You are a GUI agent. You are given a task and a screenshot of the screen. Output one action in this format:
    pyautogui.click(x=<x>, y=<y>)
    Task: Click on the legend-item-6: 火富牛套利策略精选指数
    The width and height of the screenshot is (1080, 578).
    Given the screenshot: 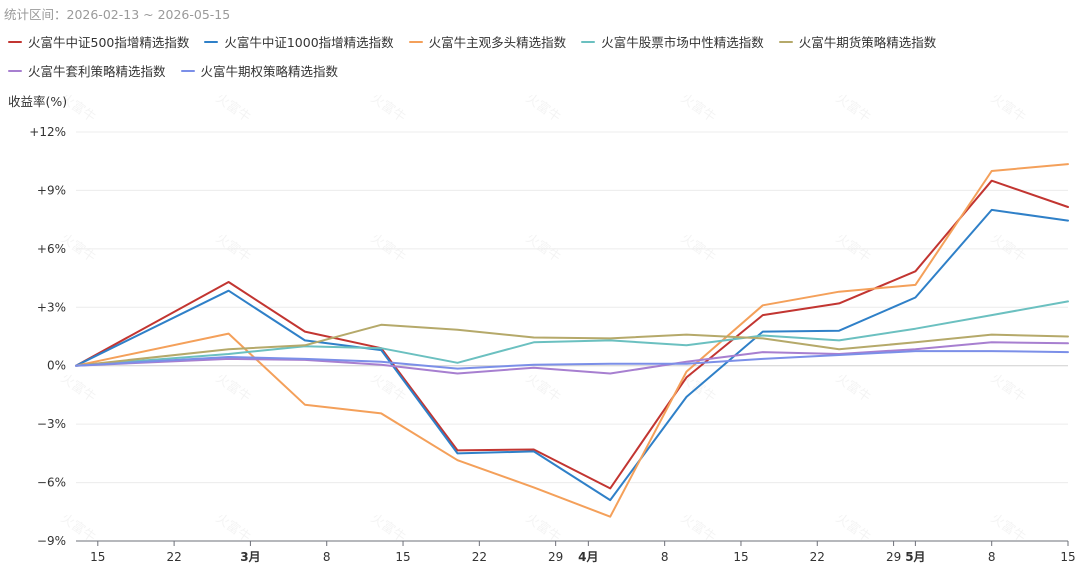 What is the action you would take?
    pyautogui.click(x=87, y=70)
    